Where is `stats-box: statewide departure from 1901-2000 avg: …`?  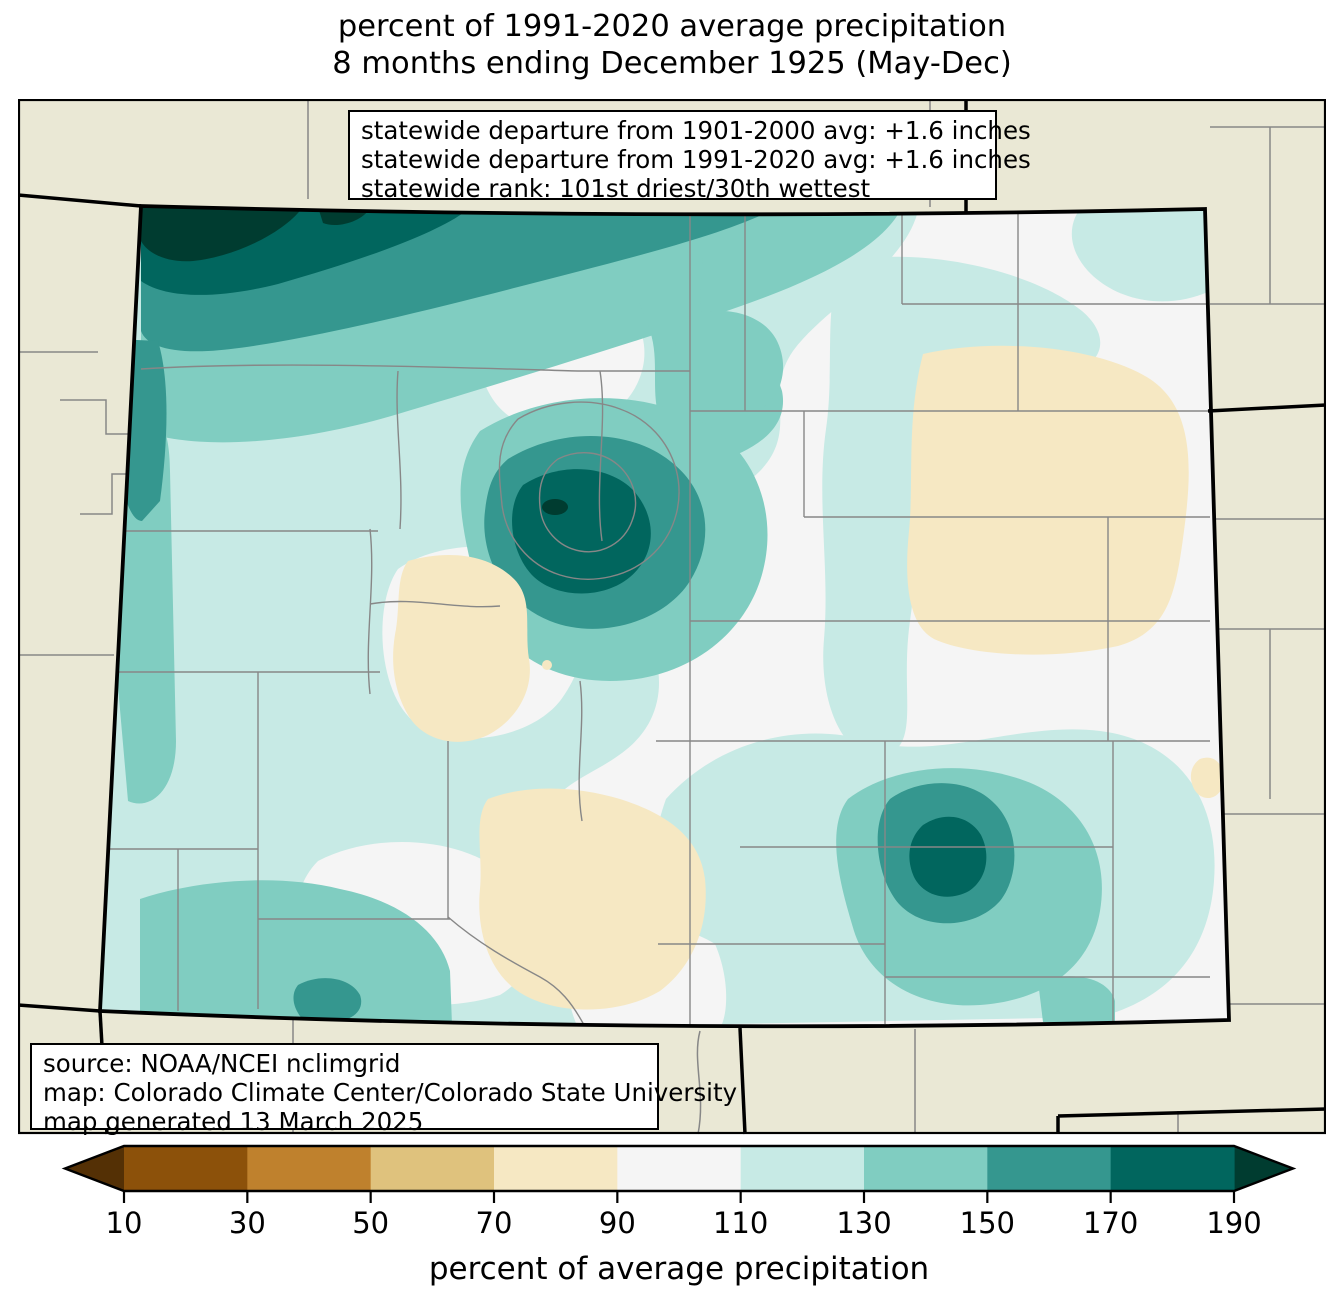 stats-box: statewide departure from 1901-2000 avg: … is located at coordinates (689, 156).